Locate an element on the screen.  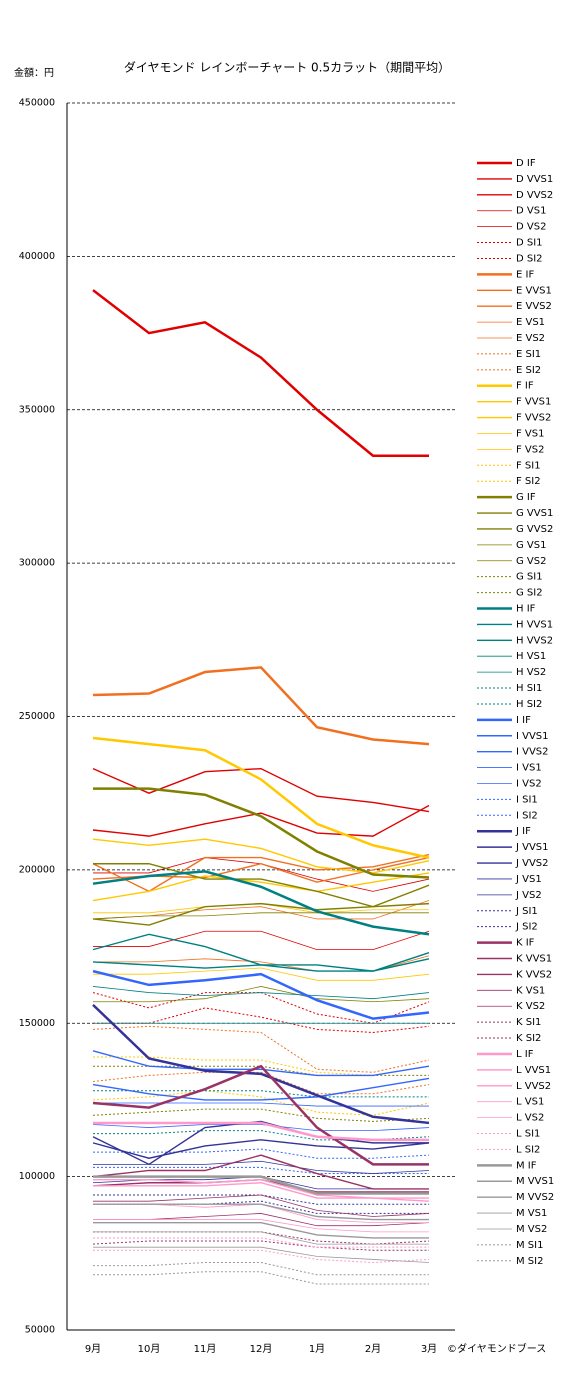
legend-label: J VS2 is located at coordinates (528, 895).